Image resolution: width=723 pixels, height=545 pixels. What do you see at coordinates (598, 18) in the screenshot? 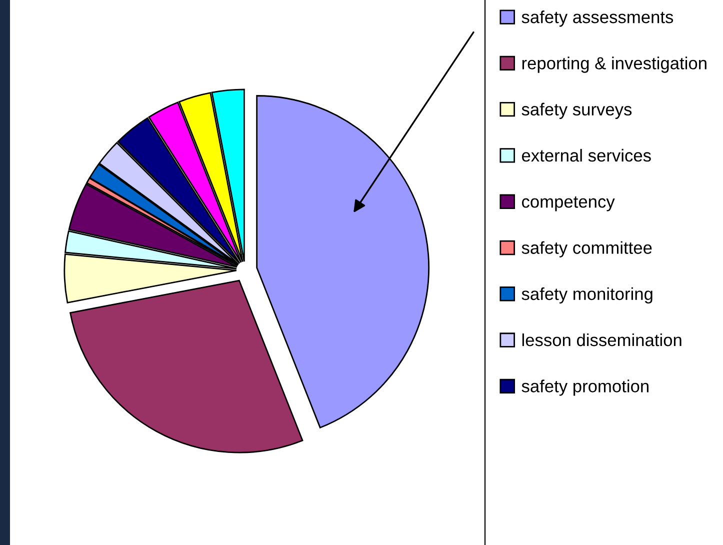
I see `legend-label: safety assessments` at bounding box center [598, 18].